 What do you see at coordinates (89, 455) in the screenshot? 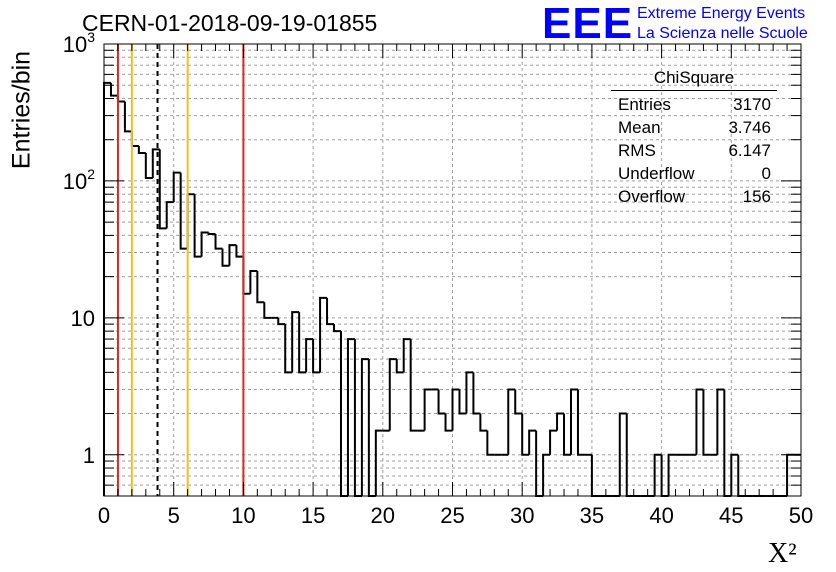
I see `y-tick-label: 1` at bounding box center [89, 455].